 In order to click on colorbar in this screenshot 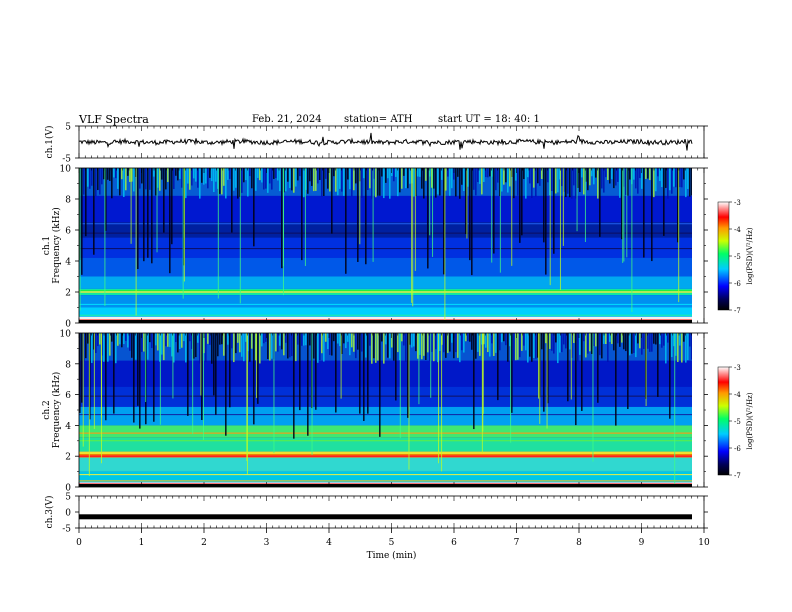, I will do `click(723, 256)`.